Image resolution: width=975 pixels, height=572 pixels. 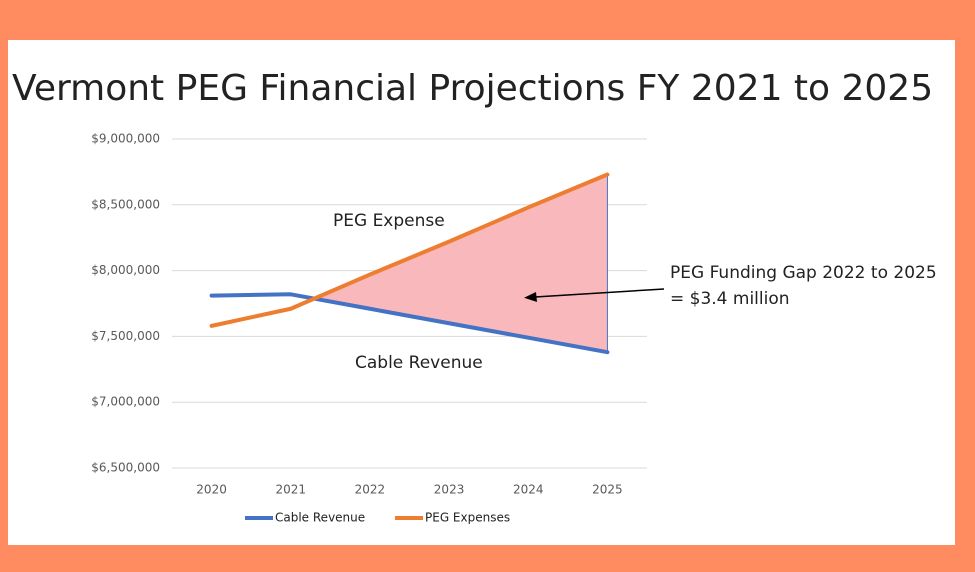 I want to click on x-tick-label: 2022, so click(x=370, y=490).